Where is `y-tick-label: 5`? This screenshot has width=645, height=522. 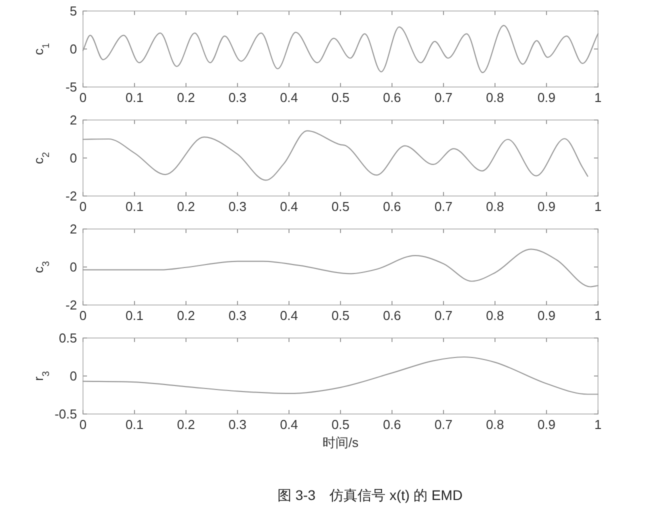
y-tick-label: 5 is located at coordinates (73, 11).